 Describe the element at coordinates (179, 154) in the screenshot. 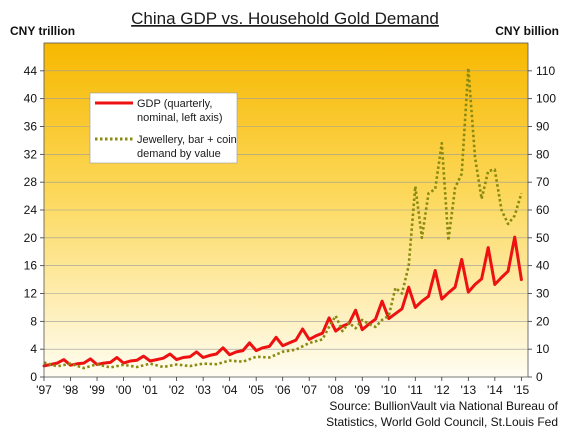

I see `legend-label-gold-line2: demand by value` at that location.